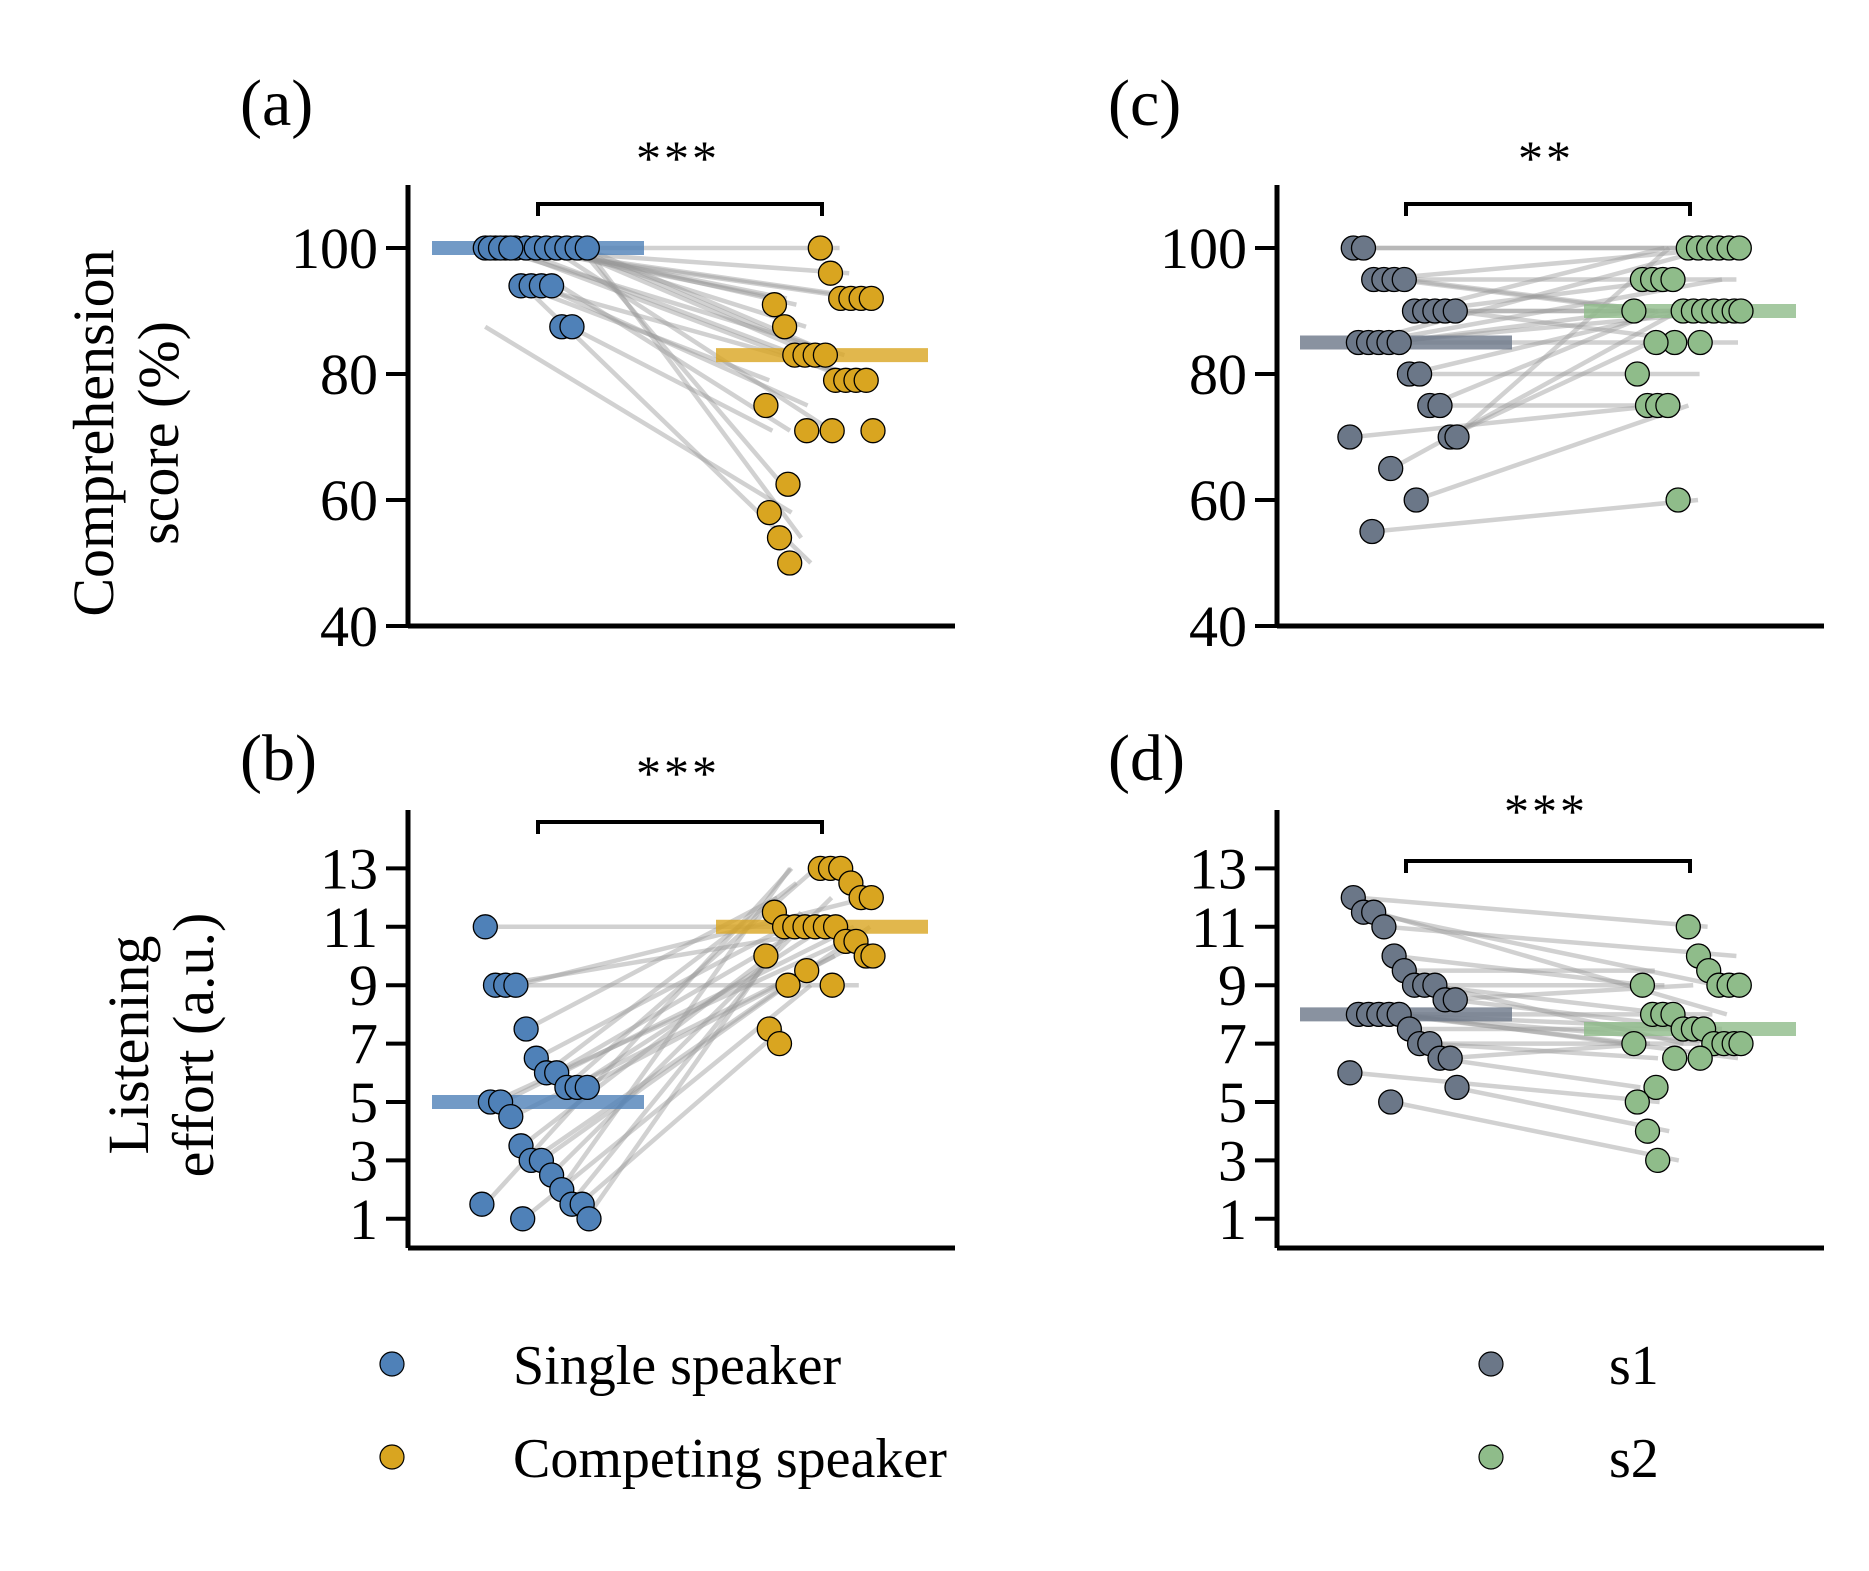 Image resolution: width=1869 pixels, height=1571 pixels. What do you see at coordinates (392, 1364) in the screenshot?
I see `legend-marker-single-speaker` at bounding box center [392, 1364].